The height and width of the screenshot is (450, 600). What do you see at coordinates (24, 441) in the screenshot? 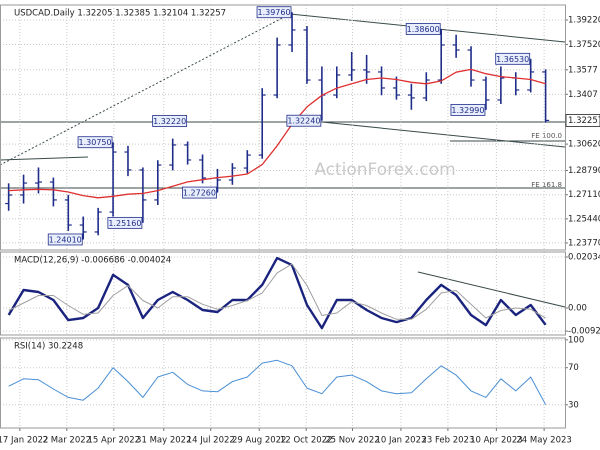
I see `x-tick-label: 17 Jan 2022` at bounding box center [24, 441].